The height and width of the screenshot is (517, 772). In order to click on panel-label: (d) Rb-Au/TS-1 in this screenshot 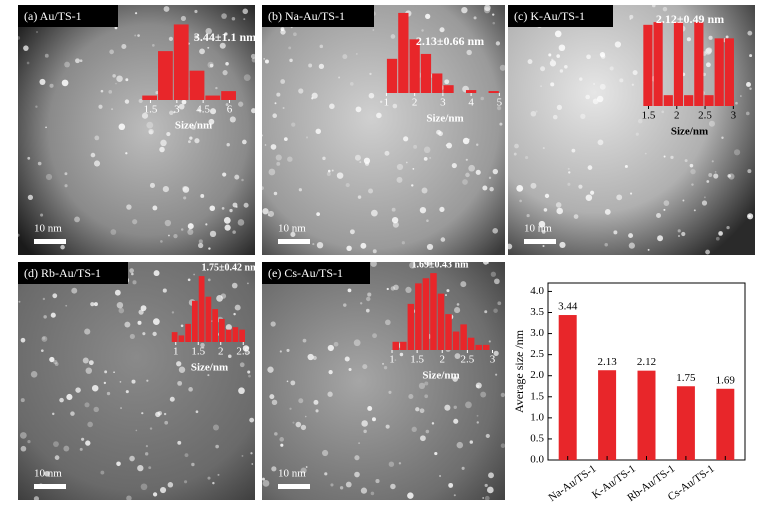, I will do `click(62, 273)`.